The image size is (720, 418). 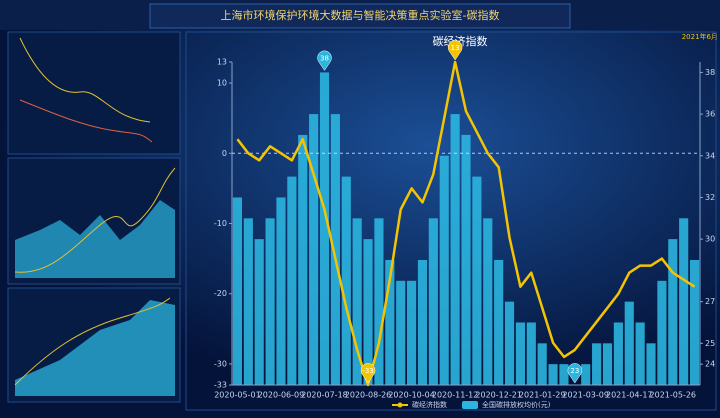 What do you see at coordinates (585, 395) in the screenshot?
I see `x-tick-label: 2021-03-09` at bounding box center [585, 395].